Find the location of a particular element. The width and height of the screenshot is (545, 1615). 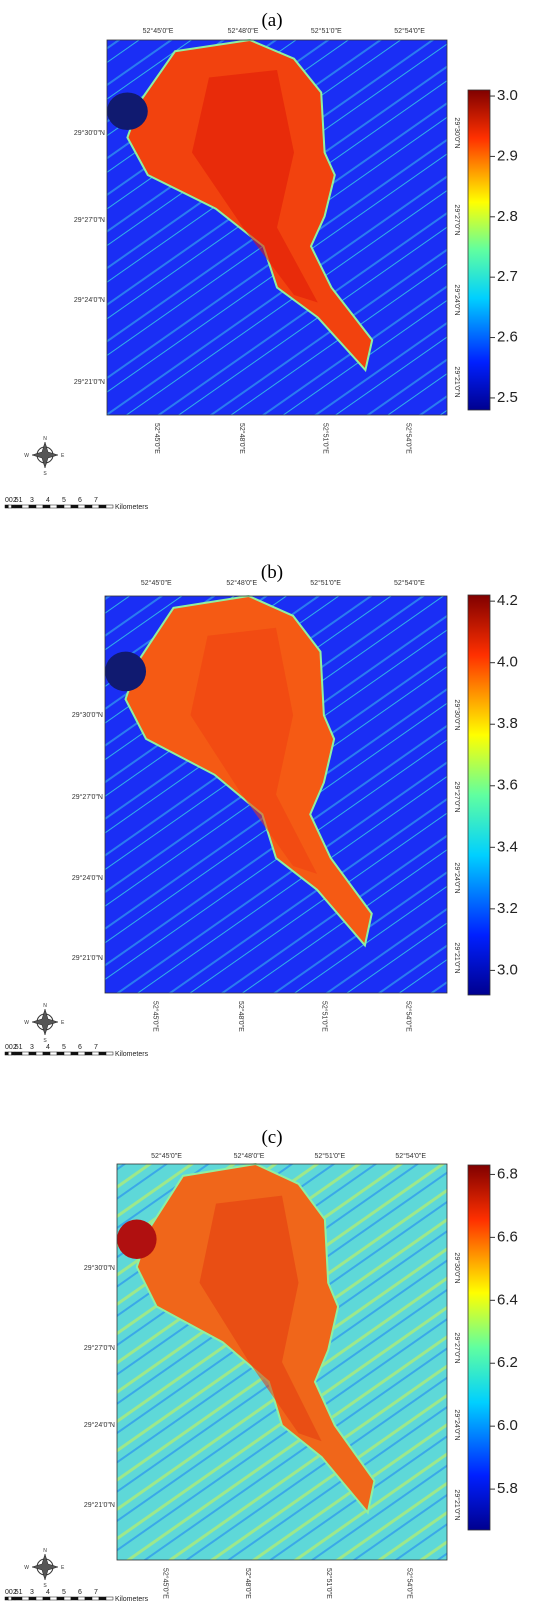

colorbar-tick-label: 4.0 is located at coordinates (507, 662).